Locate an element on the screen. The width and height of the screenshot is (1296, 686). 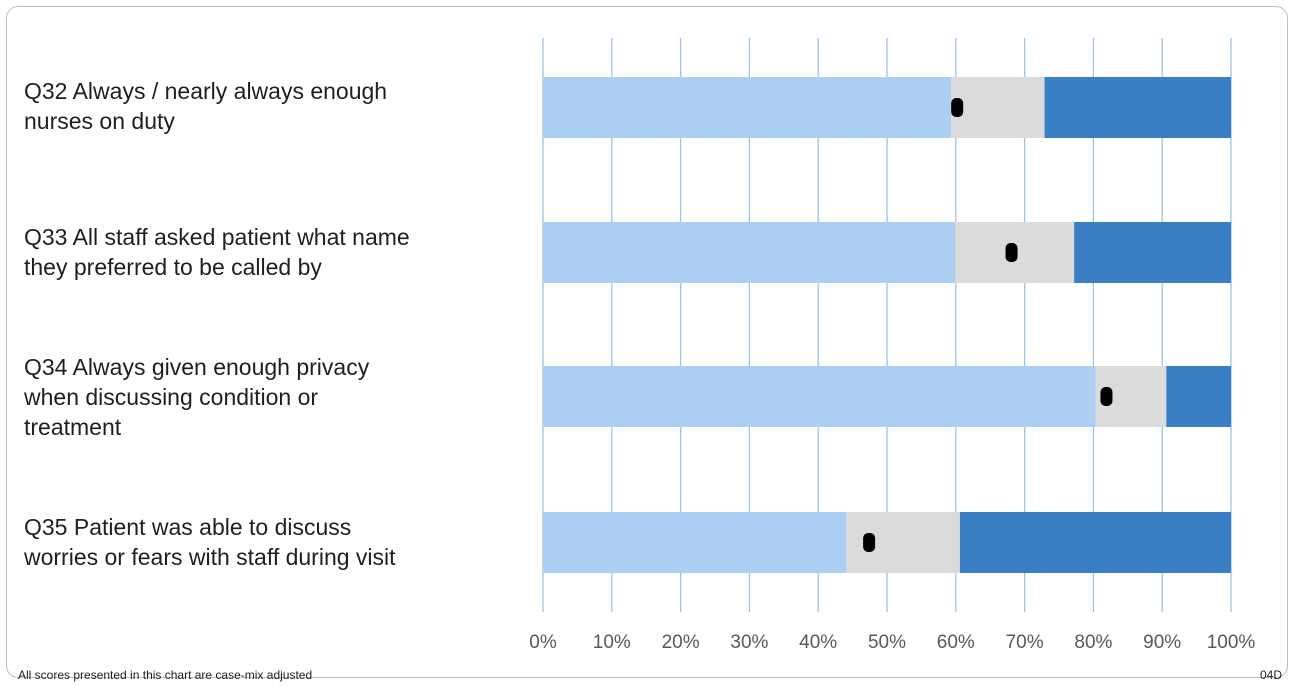
chart-code: 04D is located at coordinates (1270, 675).